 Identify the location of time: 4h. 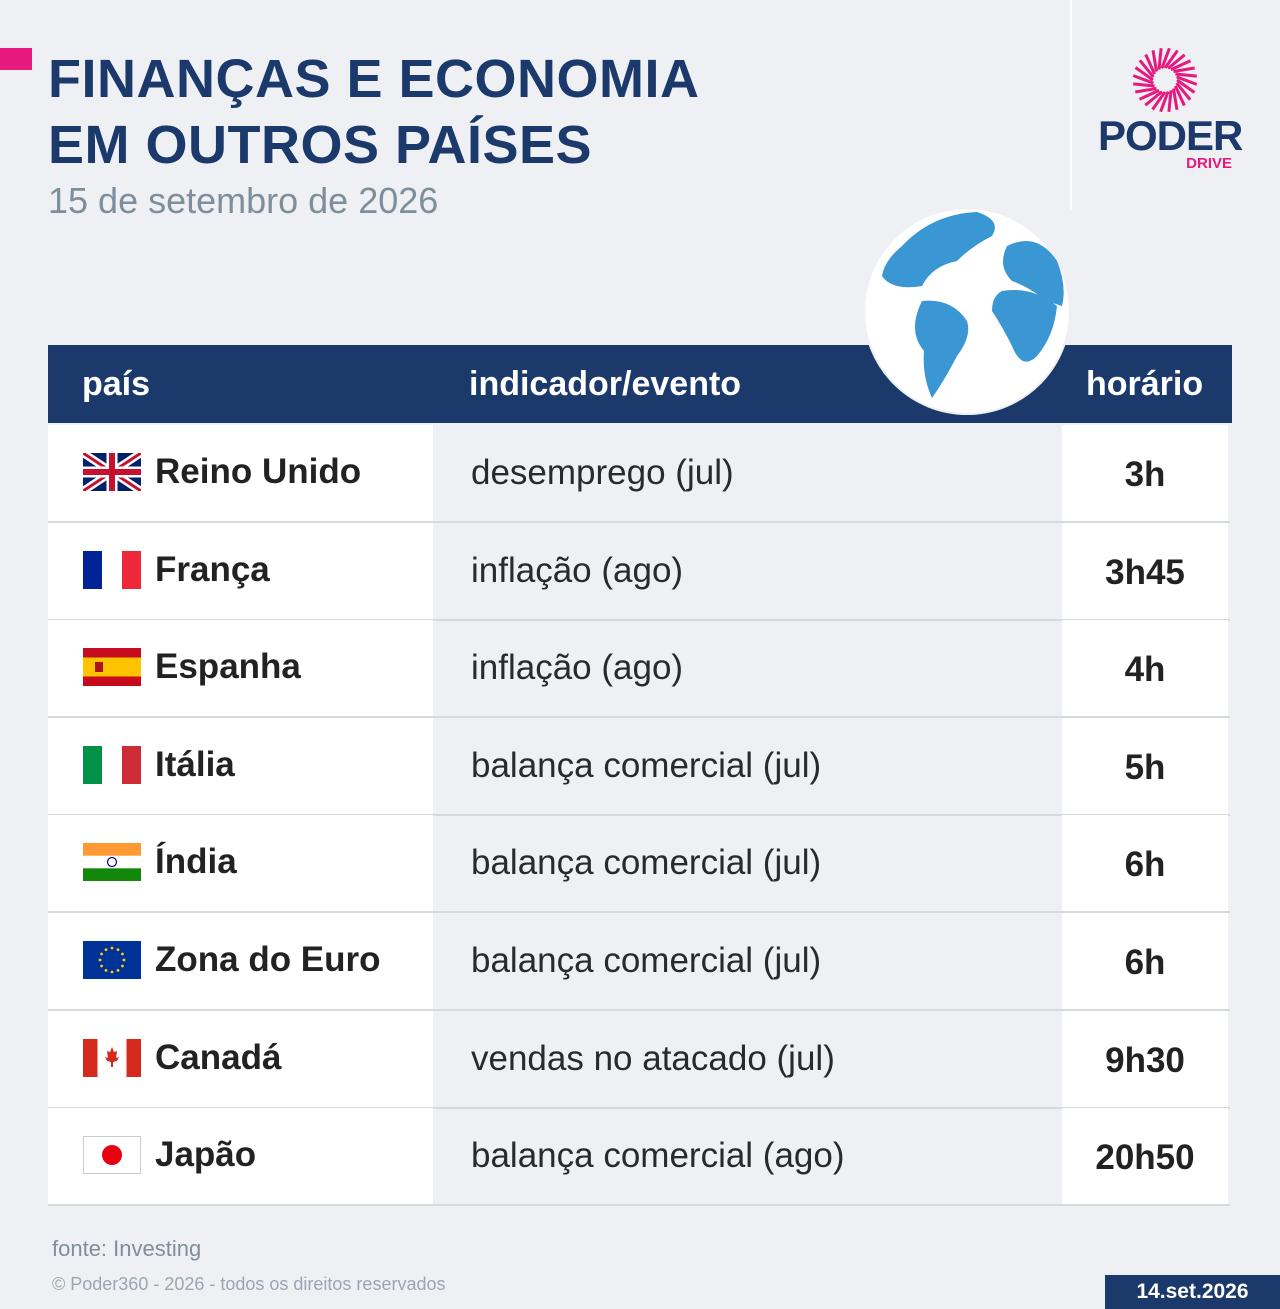
(1145, 670).